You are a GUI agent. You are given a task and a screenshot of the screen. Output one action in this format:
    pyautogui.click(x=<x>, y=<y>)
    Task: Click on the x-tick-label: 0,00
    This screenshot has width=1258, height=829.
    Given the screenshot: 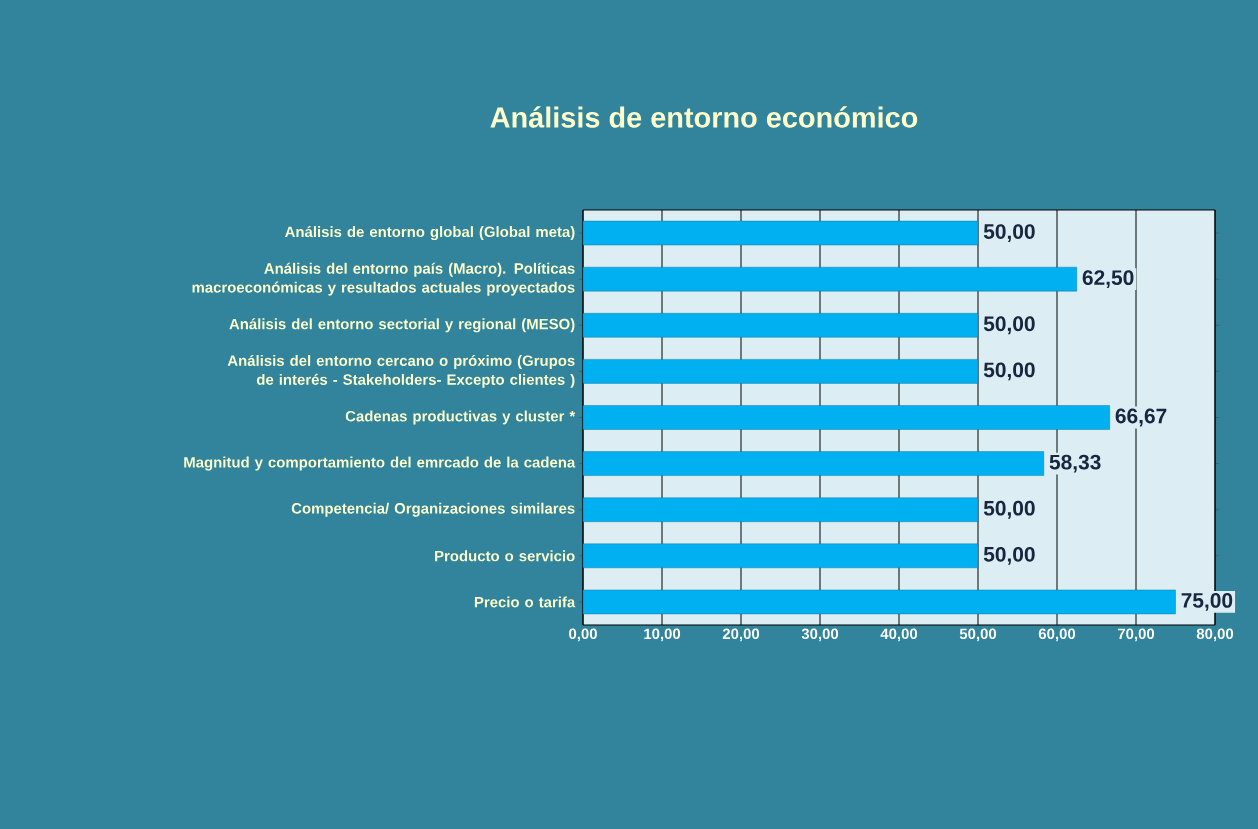 What is the action you would take?
    pyautogui.click(x=583, y=635)
    